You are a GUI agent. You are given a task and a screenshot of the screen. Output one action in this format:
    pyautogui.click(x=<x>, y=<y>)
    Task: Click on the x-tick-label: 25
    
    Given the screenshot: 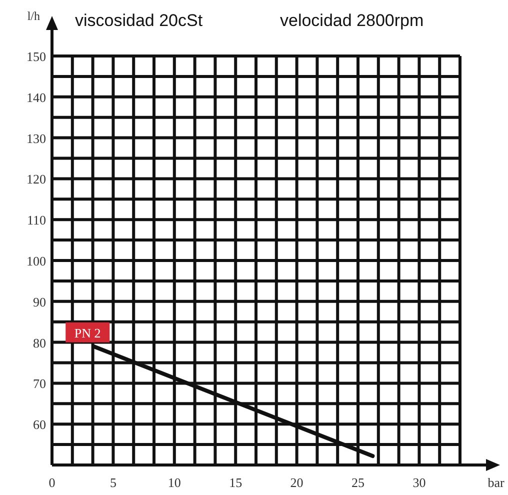 What is the action you would take?
    pyautogui.click(x=358, y=482)
    